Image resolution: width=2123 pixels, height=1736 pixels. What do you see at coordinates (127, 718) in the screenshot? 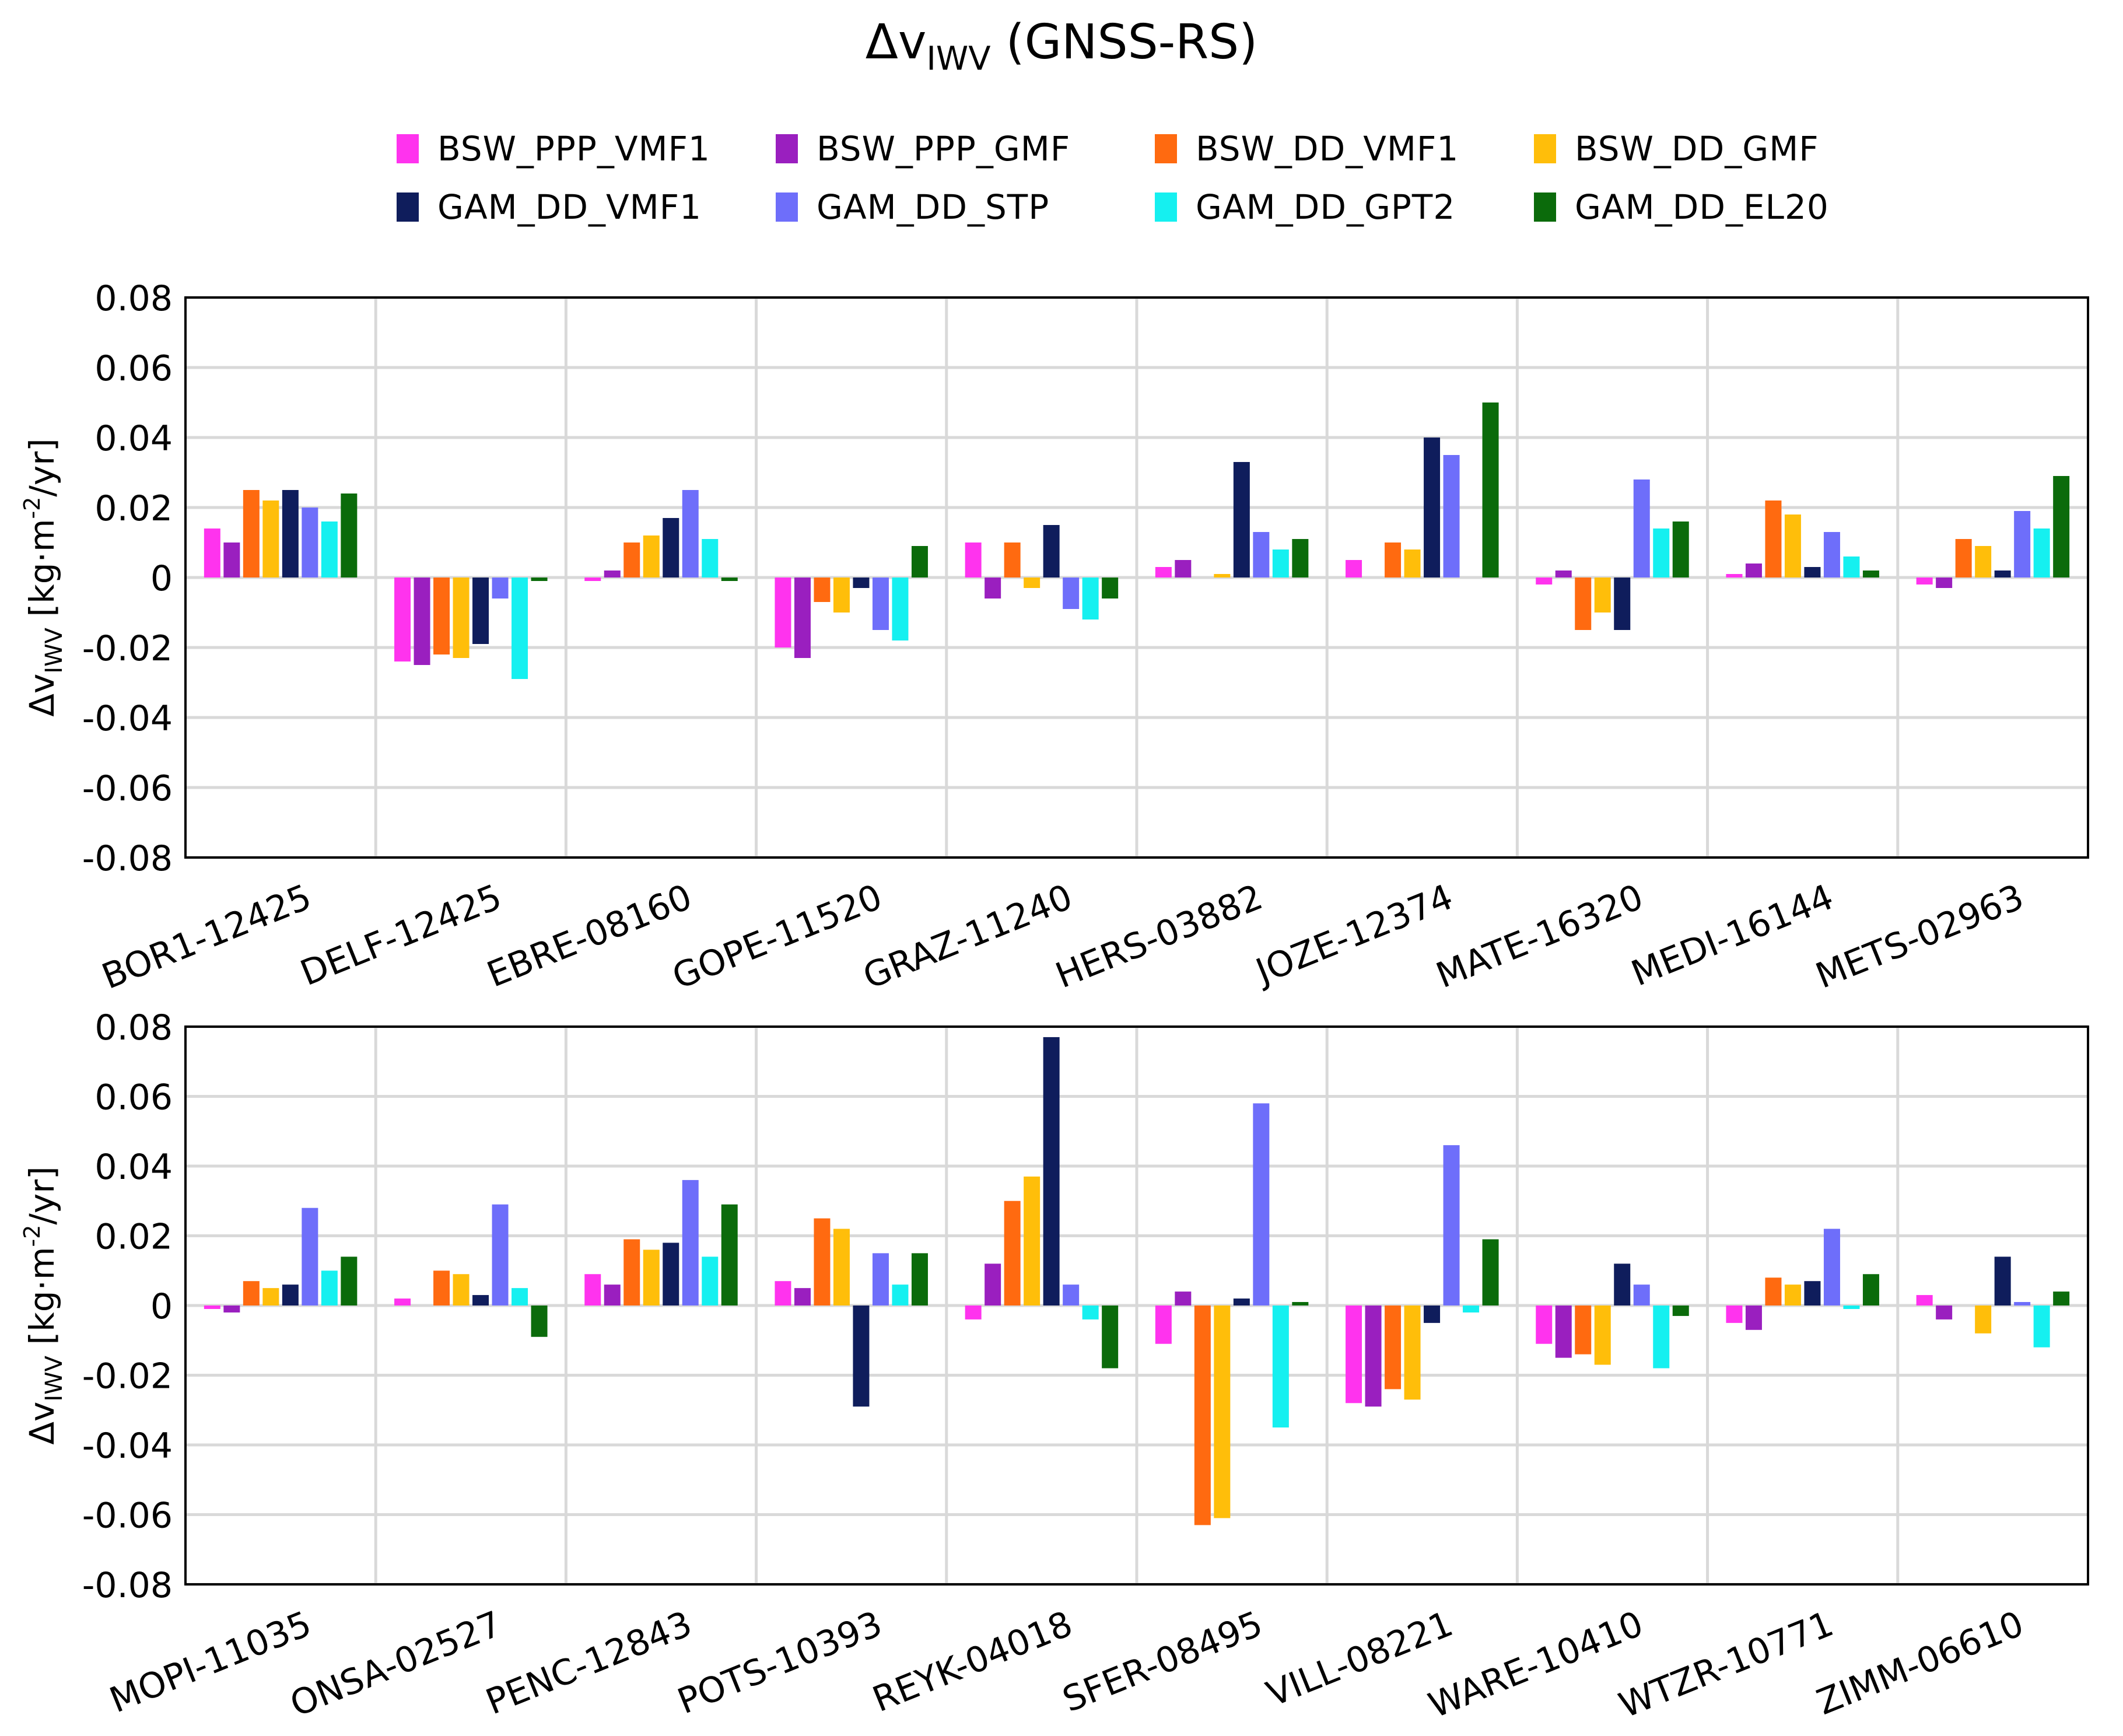
I see `y-tick-label: -0.04` at bounding box center [127, 718].